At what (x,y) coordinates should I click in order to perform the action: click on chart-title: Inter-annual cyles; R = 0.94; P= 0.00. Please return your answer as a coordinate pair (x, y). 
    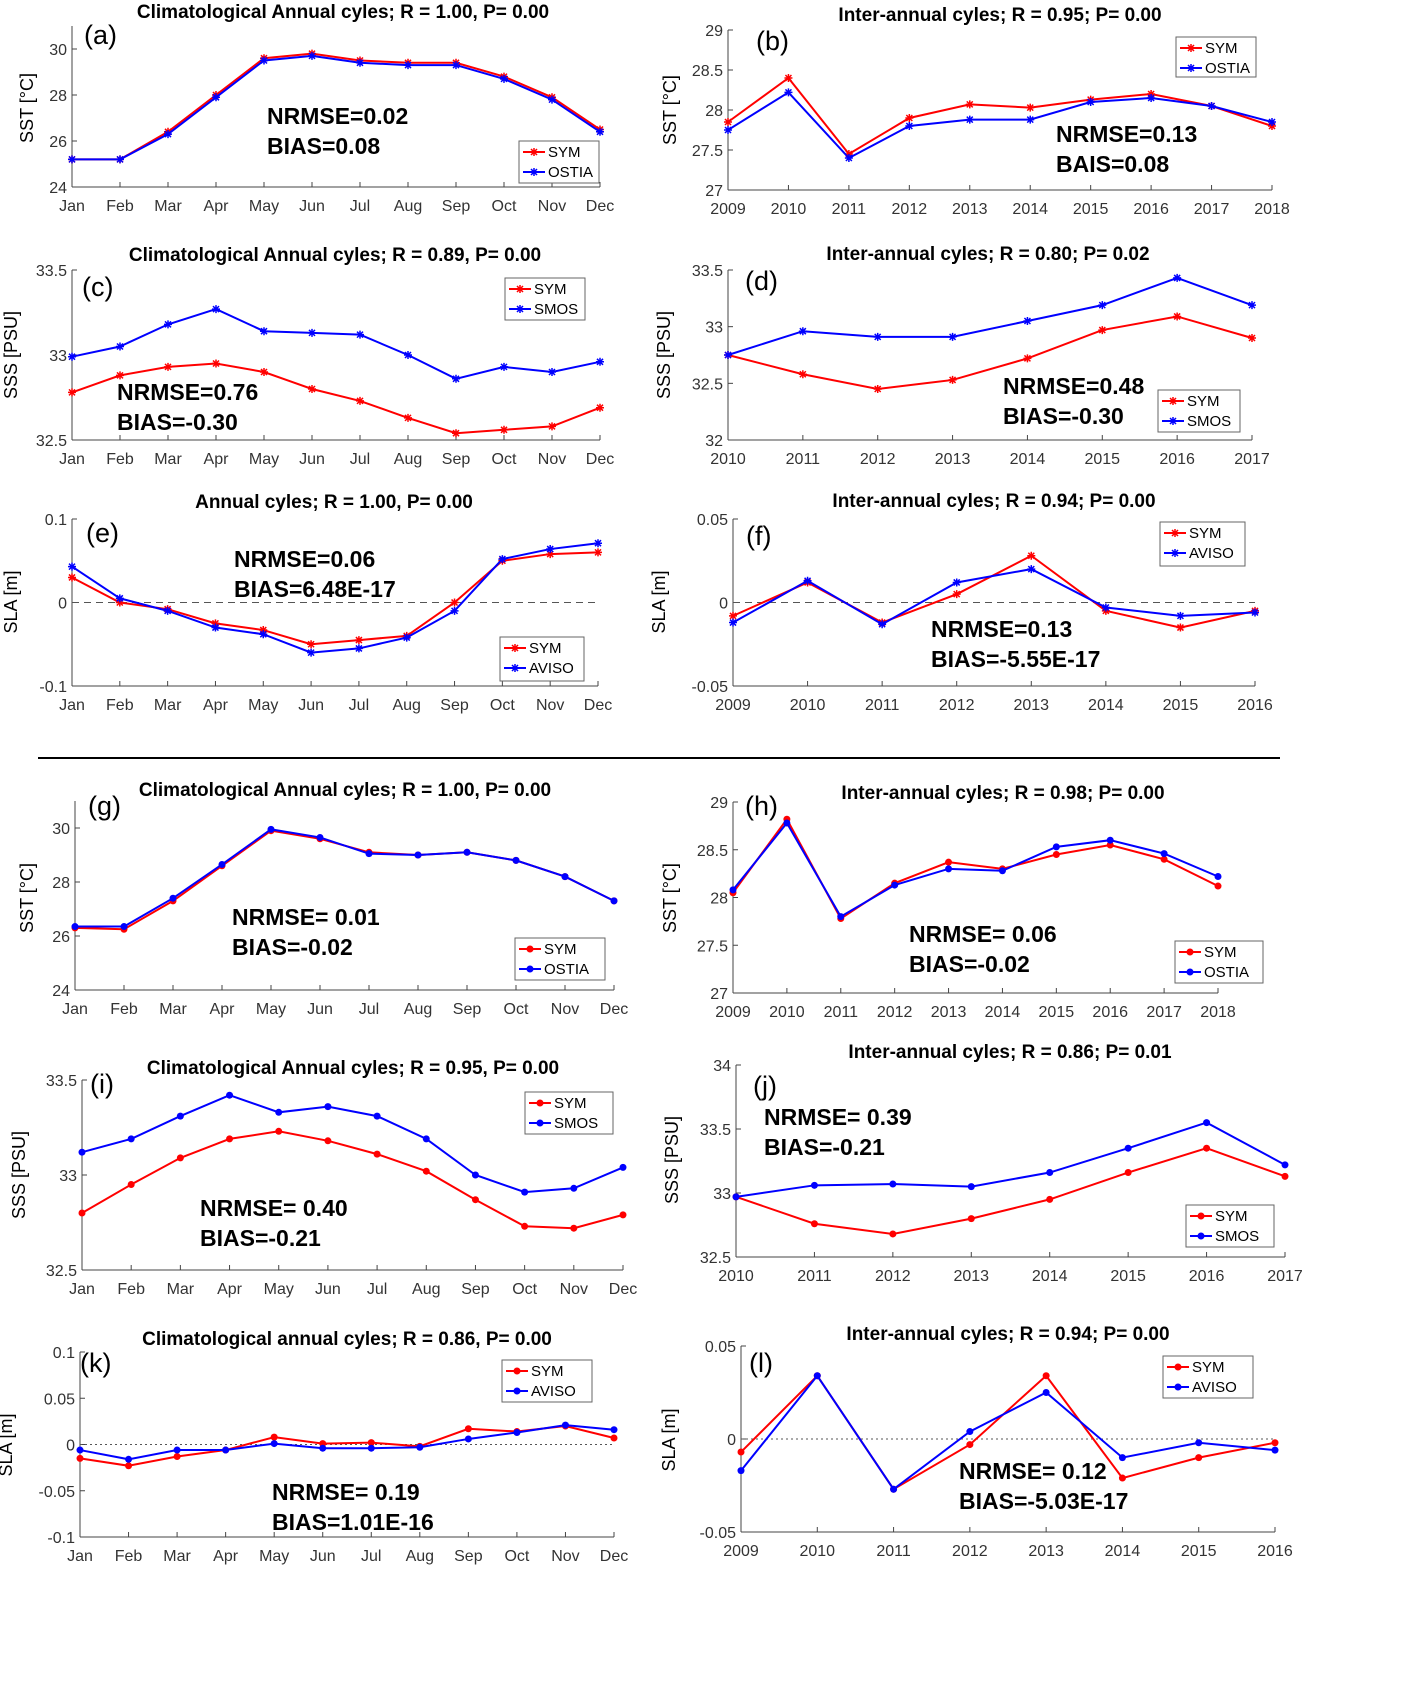
    Looking at the image, I should click on (993, 501).